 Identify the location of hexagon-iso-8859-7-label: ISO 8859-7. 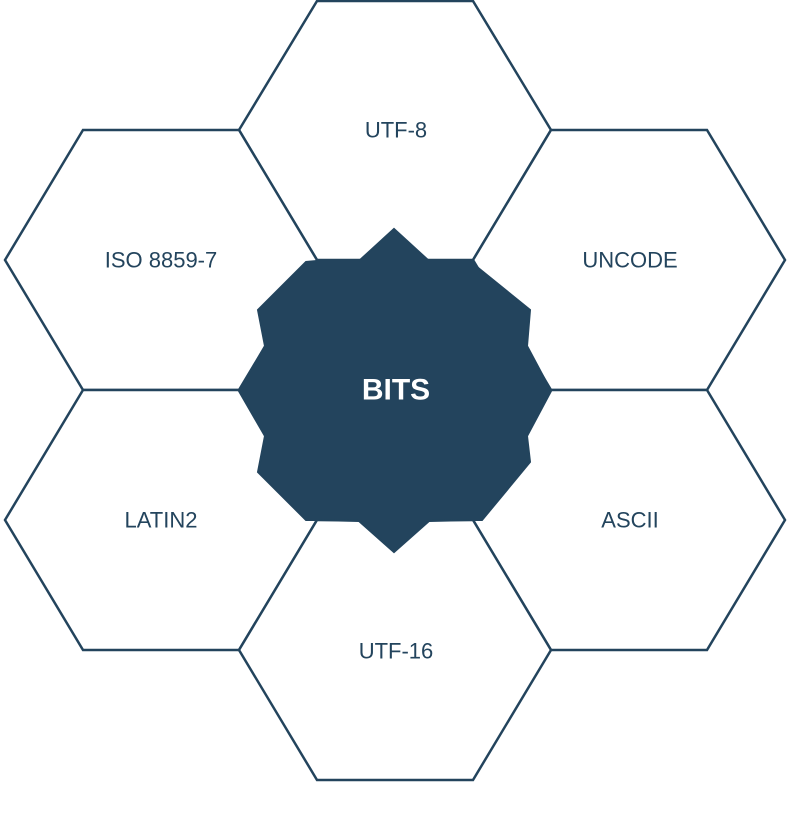
(161, 260).